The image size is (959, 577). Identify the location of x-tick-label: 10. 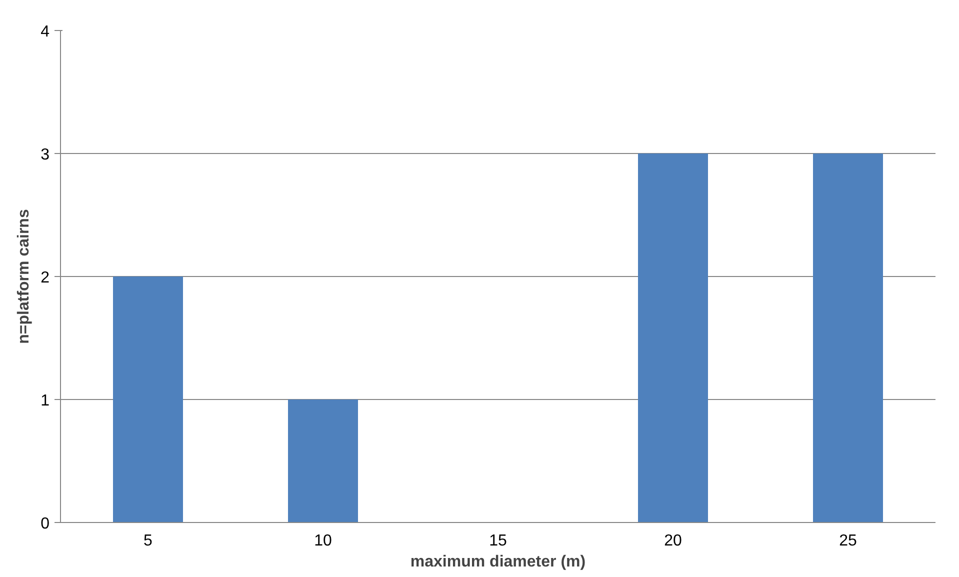
(323, 541).